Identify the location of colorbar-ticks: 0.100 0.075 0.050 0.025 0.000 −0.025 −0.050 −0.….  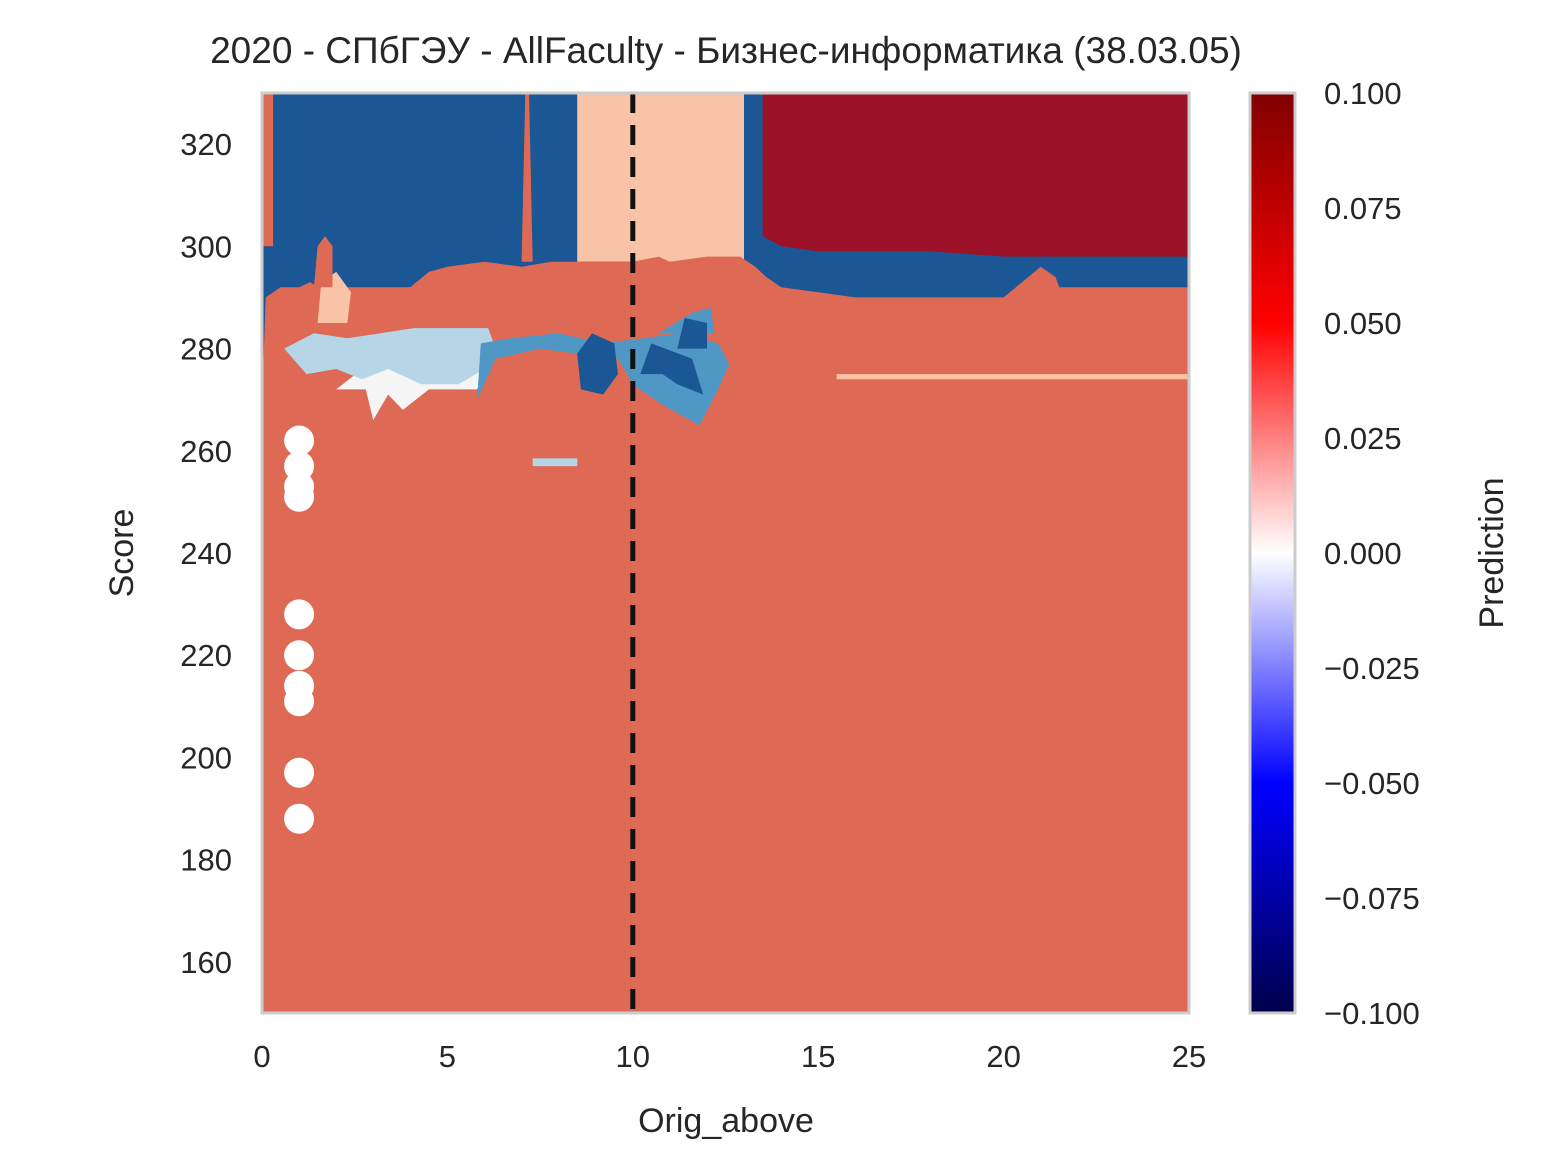
(1372, 553).